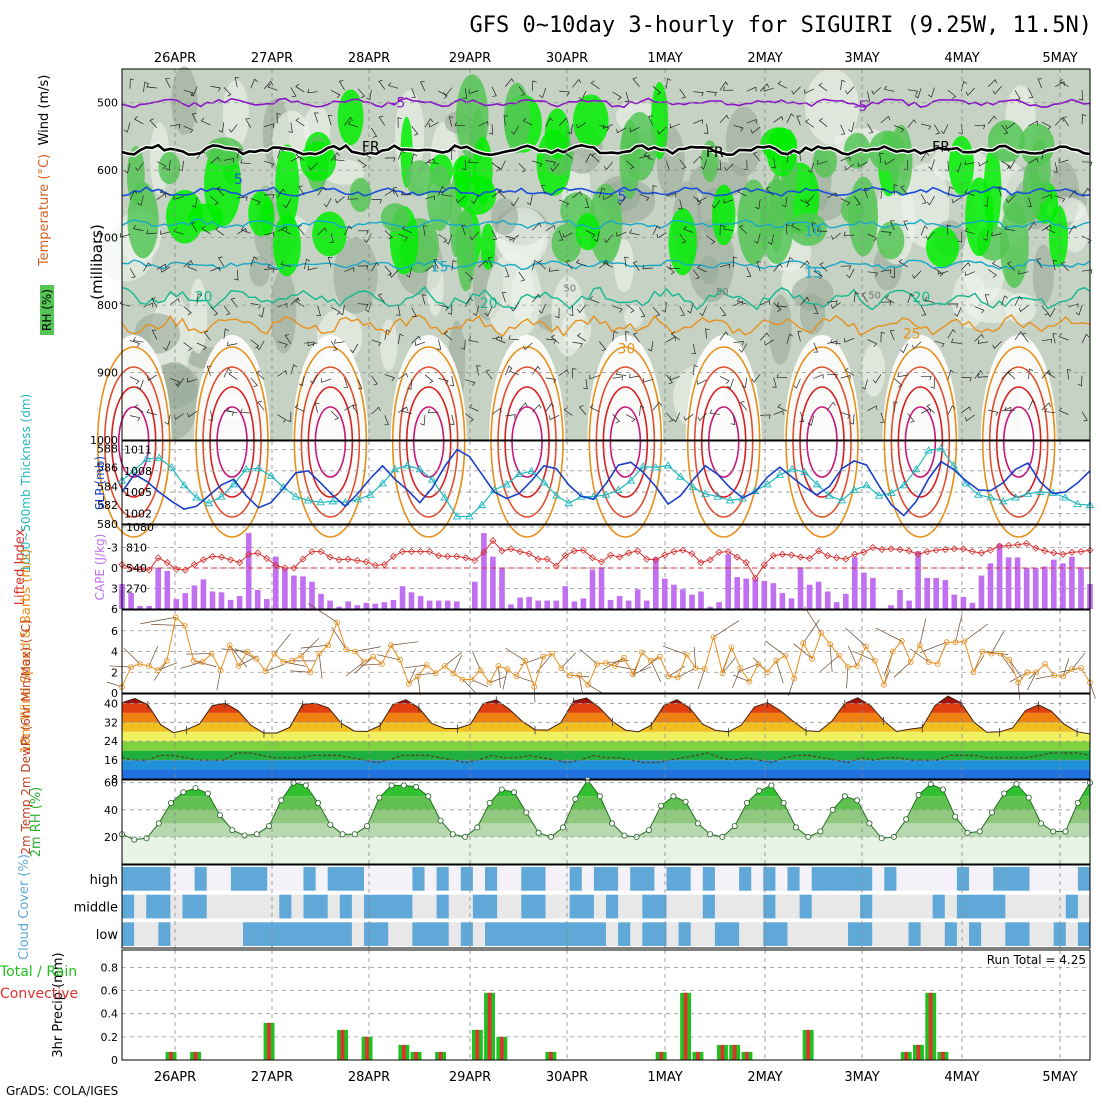 The image size is (1100, 1100). Describe the element at coordinates (136, 589) in the screenshot. I see `cape-tick-label: 270` at that location.